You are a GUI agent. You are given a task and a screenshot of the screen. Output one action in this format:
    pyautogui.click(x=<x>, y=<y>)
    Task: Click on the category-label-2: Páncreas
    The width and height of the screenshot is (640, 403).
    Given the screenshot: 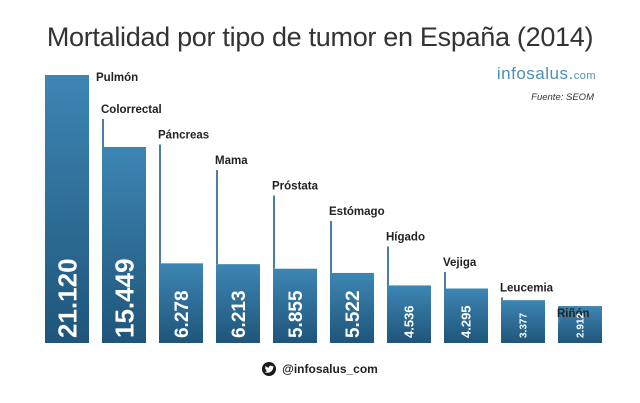 What is the action you would take?
    pyautogui.click(x=183, y=136)
    